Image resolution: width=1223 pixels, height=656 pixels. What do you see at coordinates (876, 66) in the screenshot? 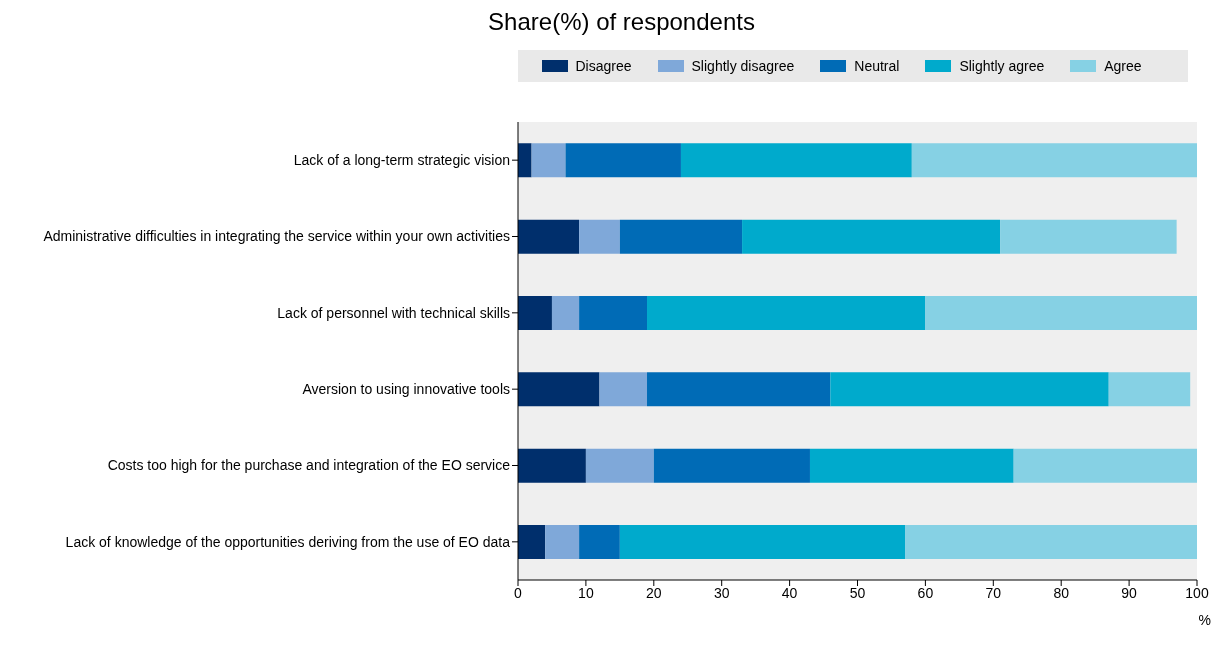
I see `legend-label: Neutral` at bounding box center [876, 66].